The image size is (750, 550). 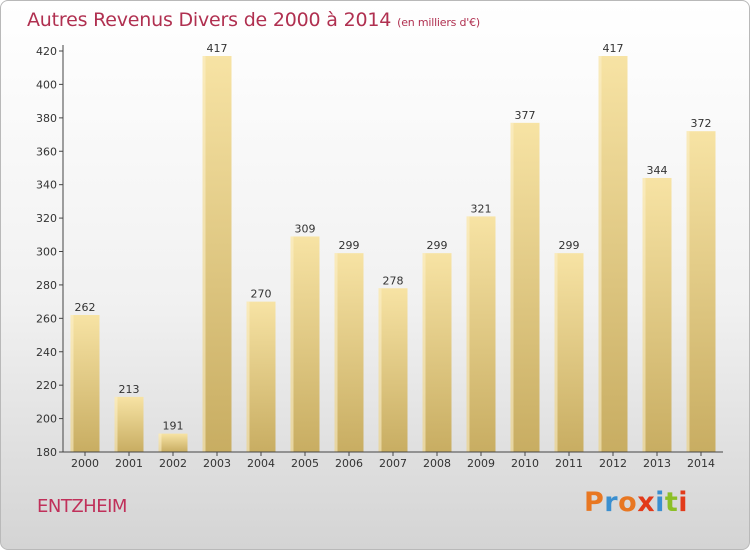 I want to click on x-tick-label-2001: 2001, so click(x=129, y=463).